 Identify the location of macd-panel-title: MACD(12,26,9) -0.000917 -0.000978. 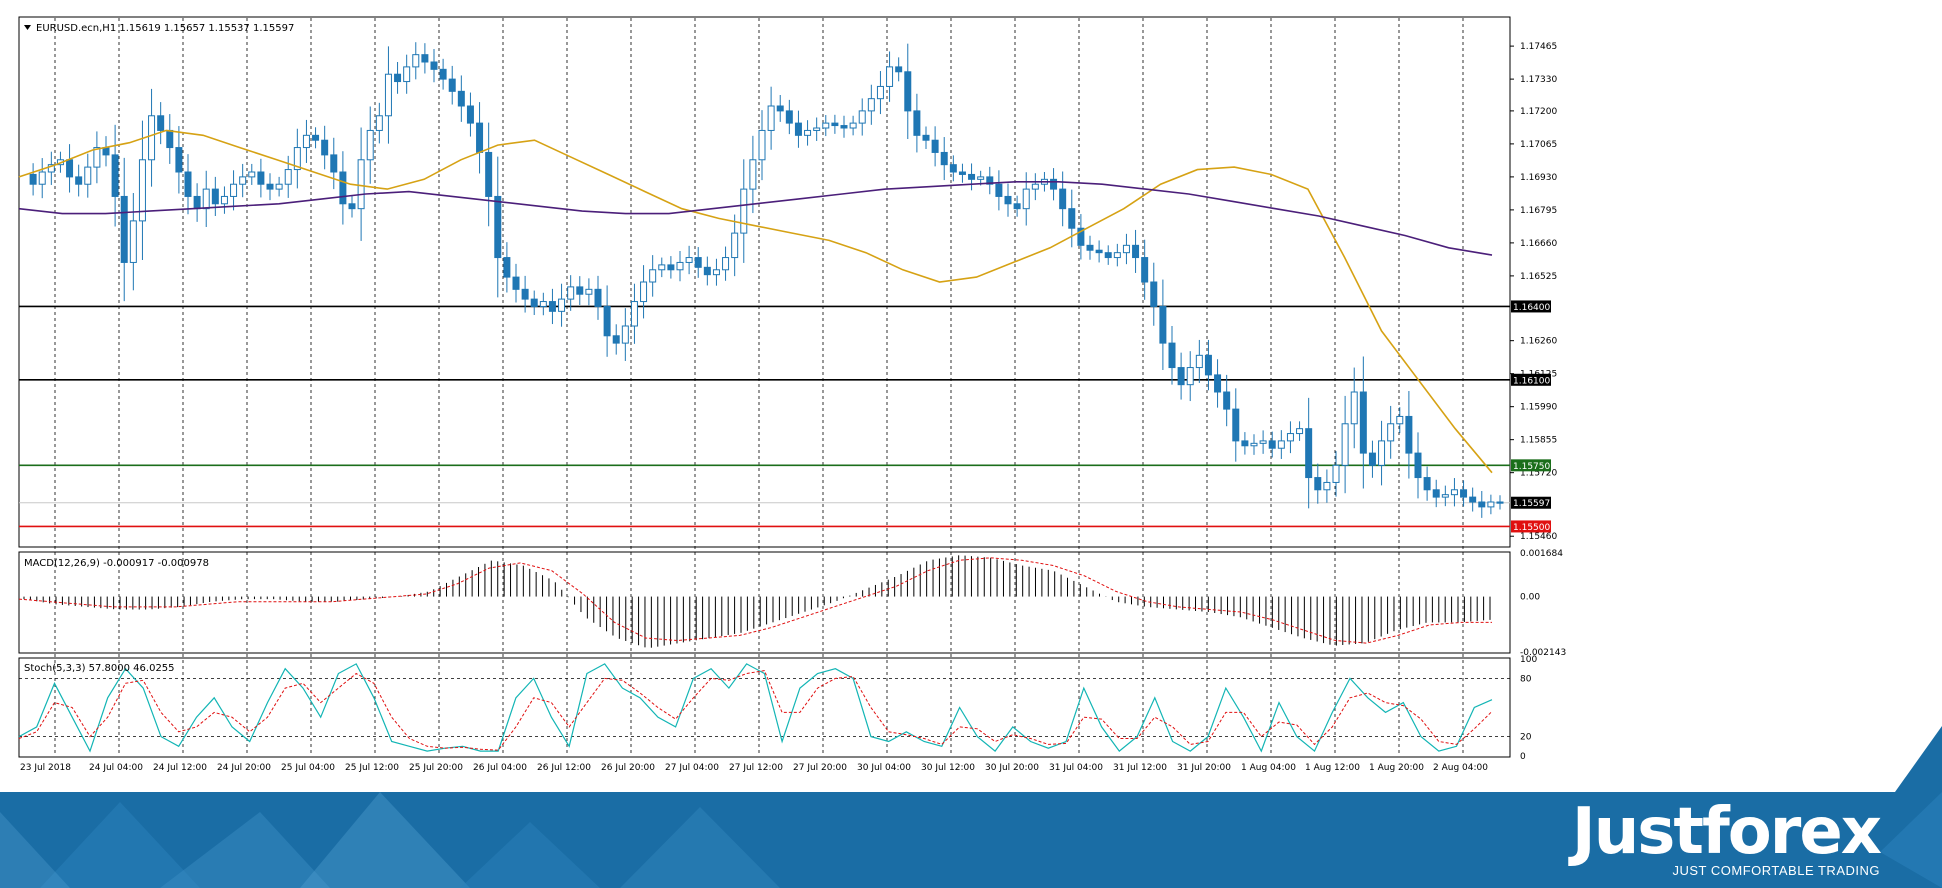
(116, 563).